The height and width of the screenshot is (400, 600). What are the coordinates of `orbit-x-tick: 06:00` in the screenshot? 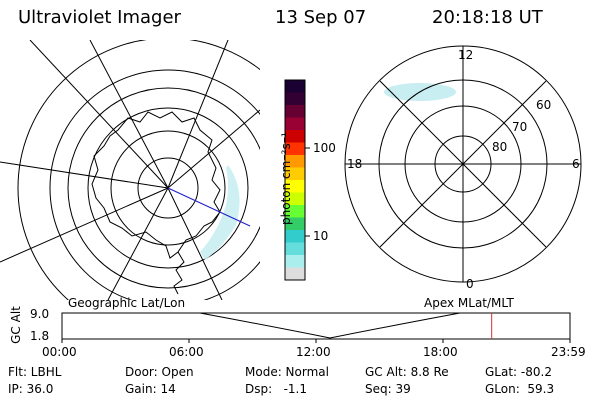 It's located at (186, 352).